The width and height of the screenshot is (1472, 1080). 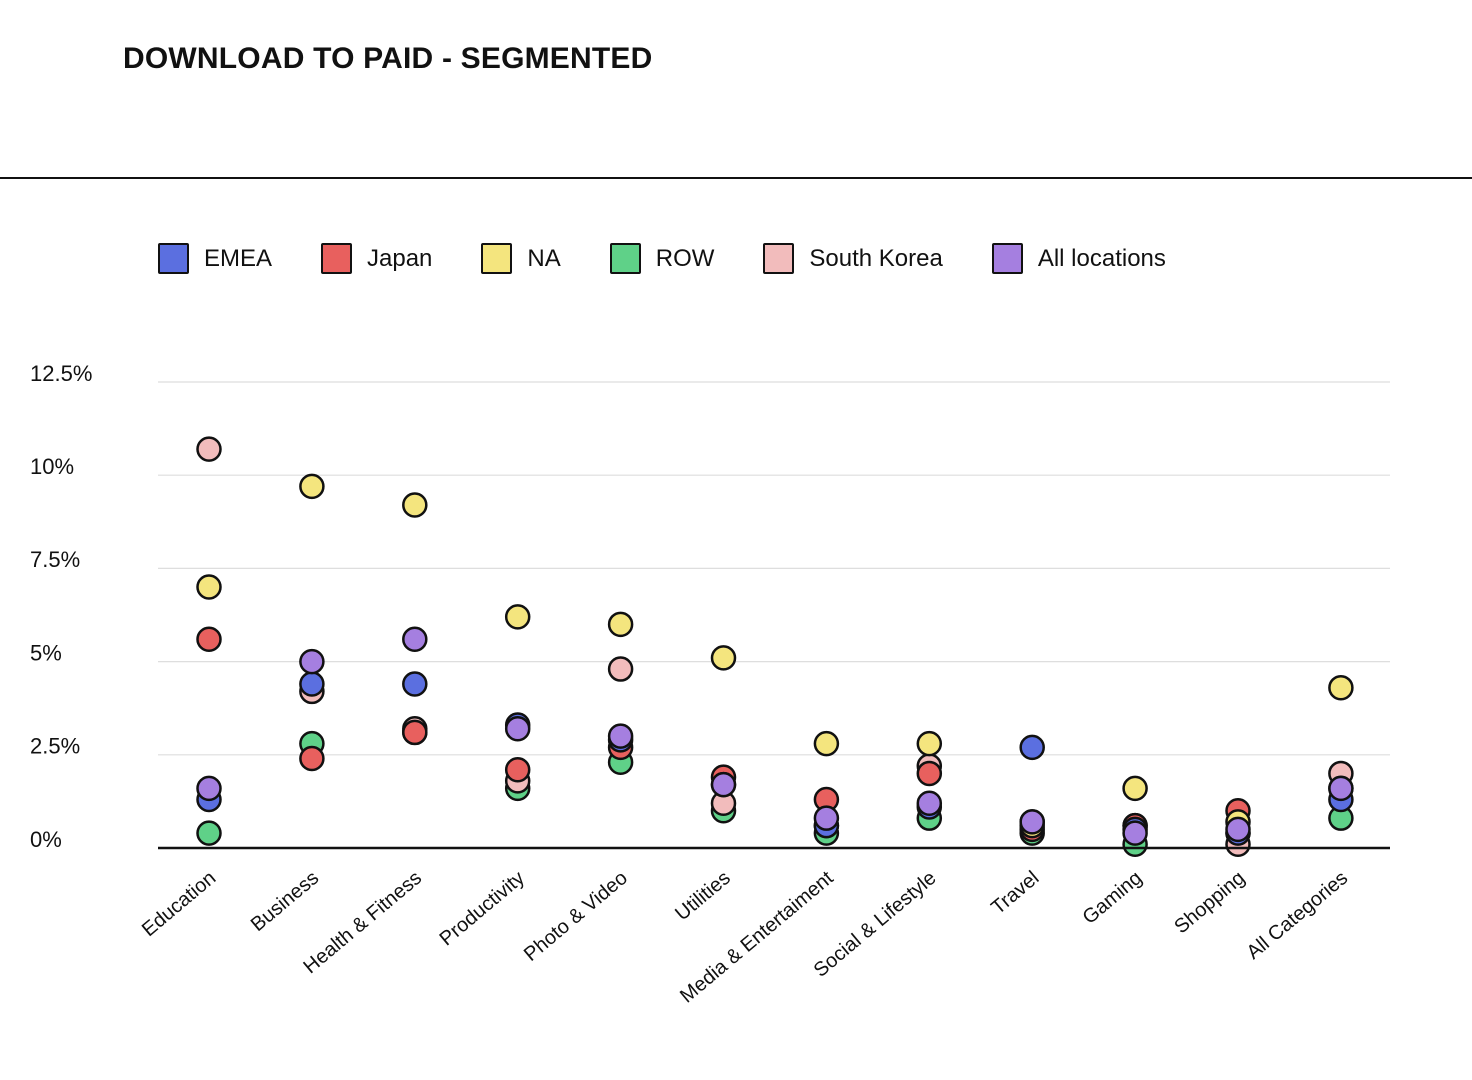 What do you see at coordinates (209, 788) in the screenshot?
I see `data-point-all-locations-education` at bounding box center [209, 788].